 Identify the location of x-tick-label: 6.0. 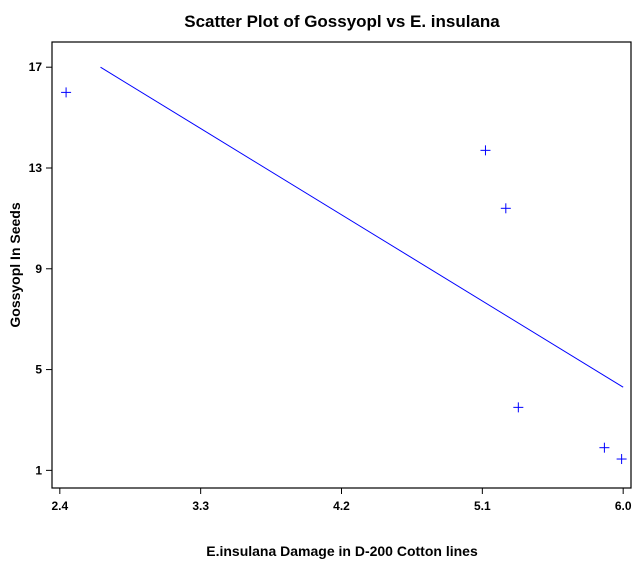
(623, 506).